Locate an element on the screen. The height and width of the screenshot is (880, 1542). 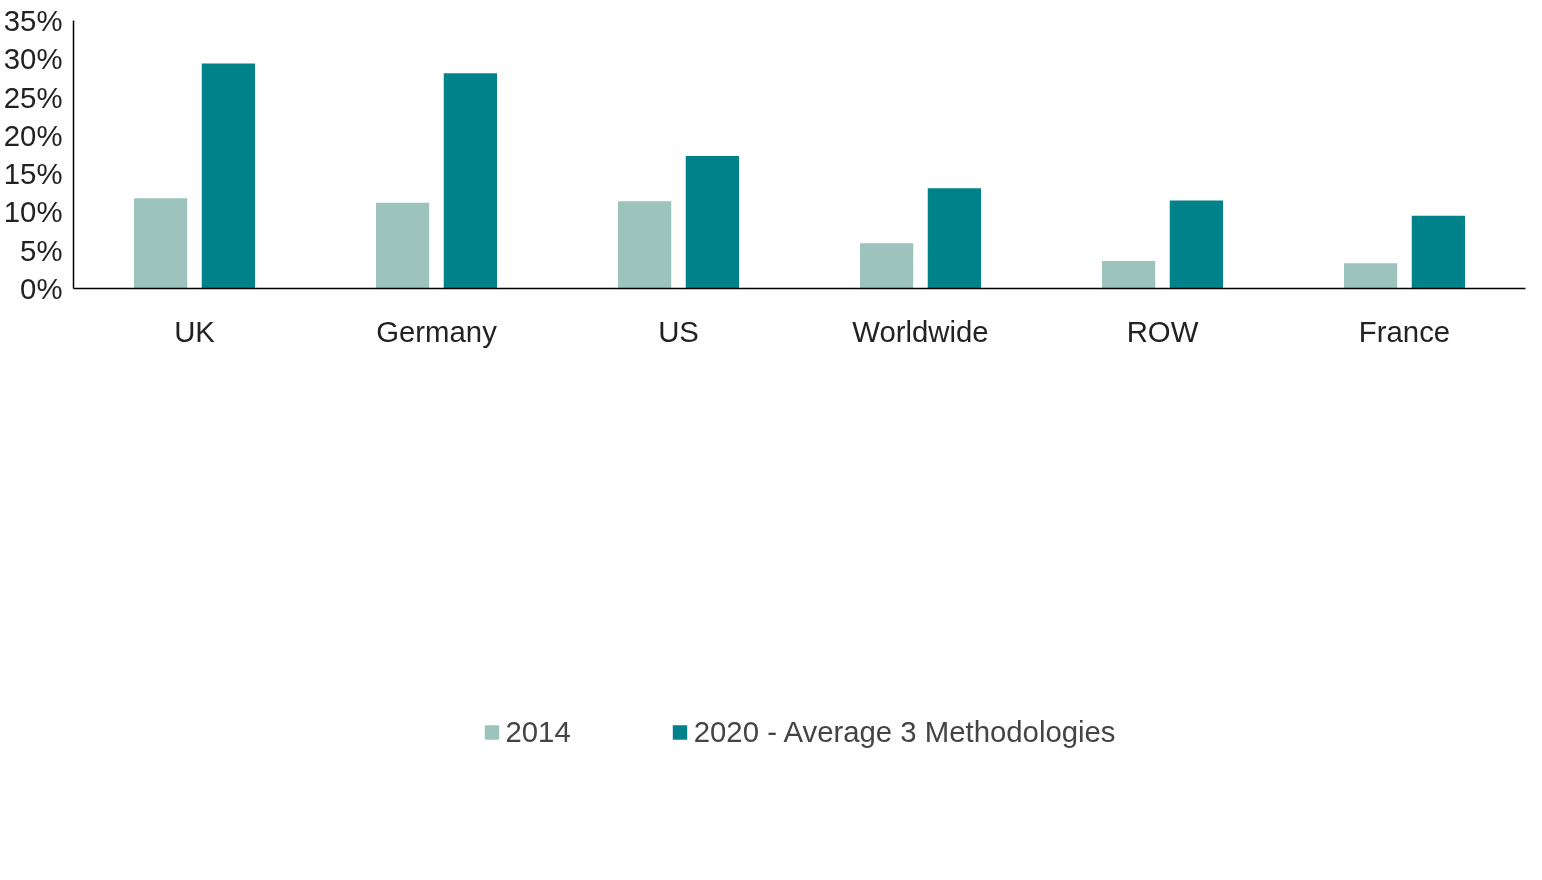
x-tick-label: UK is located at coordinates (195, 331).